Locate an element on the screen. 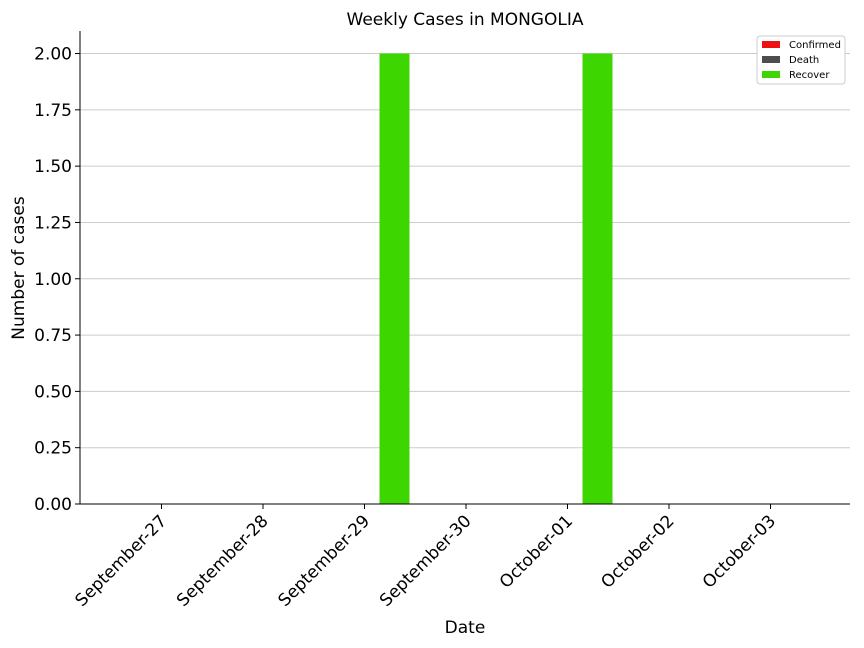 This screenshot has height=648, width=864. legend-swatch-death is located at coordinates (771, 59).